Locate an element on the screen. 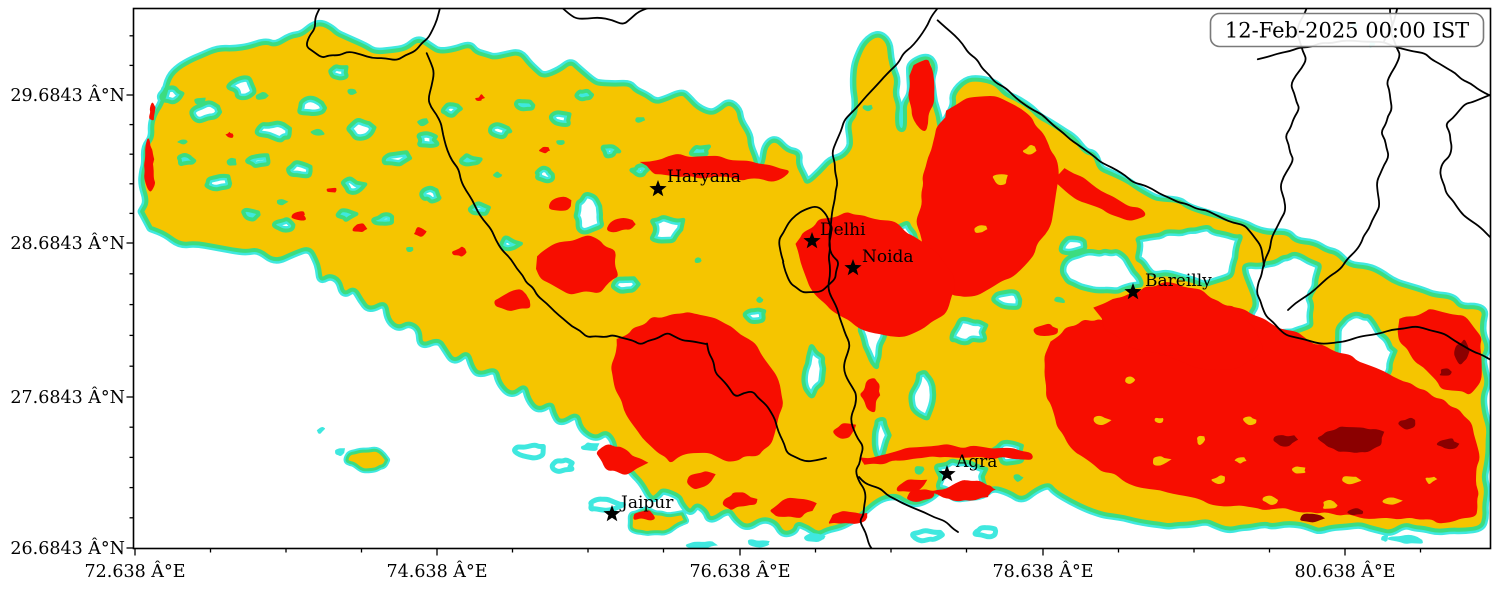  city-label-noida: Noida is located at coordinates (888, 257).